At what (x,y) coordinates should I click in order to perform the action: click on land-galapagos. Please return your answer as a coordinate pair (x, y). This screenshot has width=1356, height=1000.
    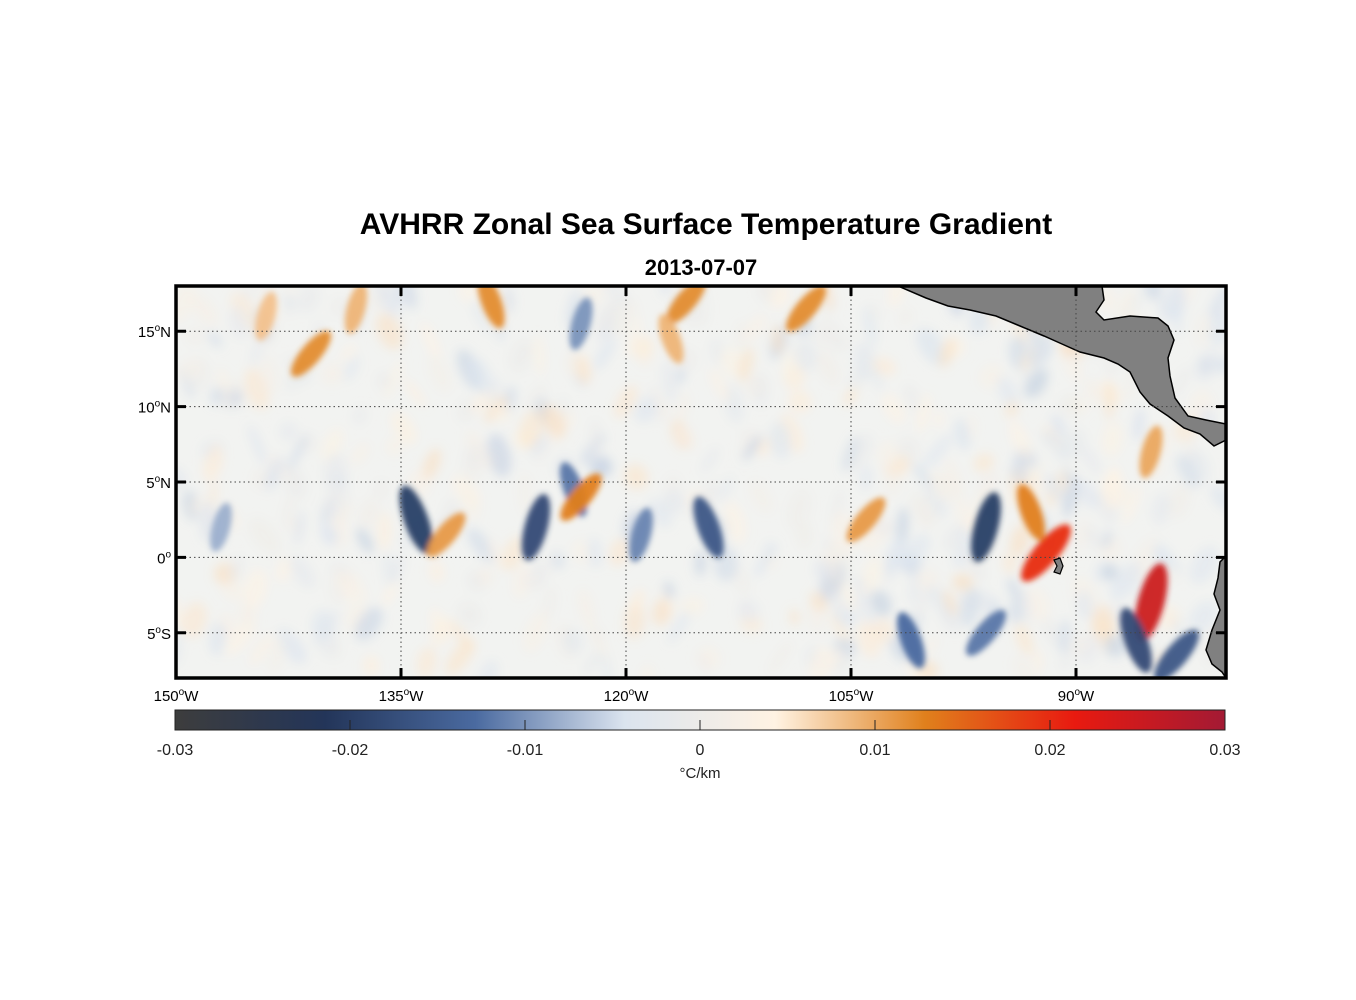
    Looking at the image, I should click on (1058, 566).